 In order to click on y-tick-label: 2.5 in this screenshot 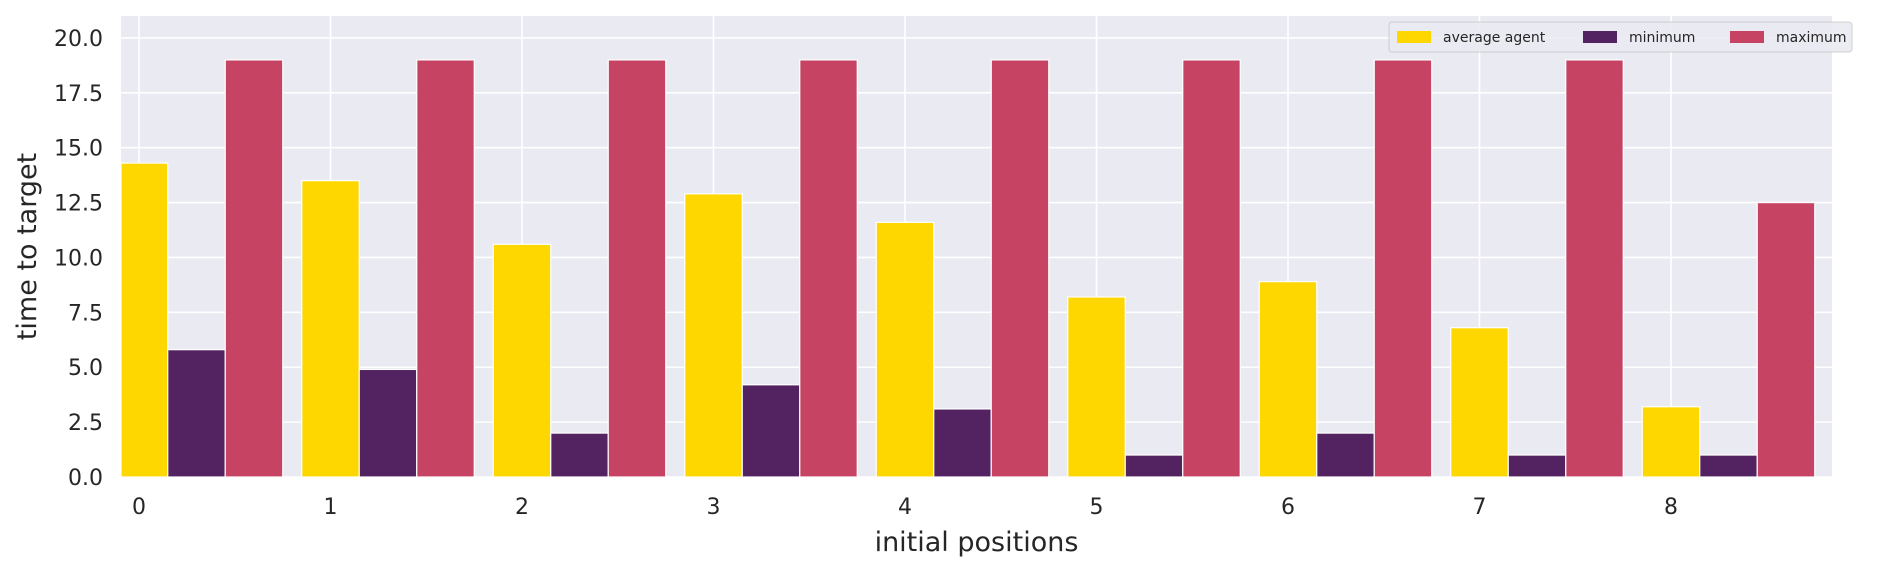, I will do `click(85, 423)`.